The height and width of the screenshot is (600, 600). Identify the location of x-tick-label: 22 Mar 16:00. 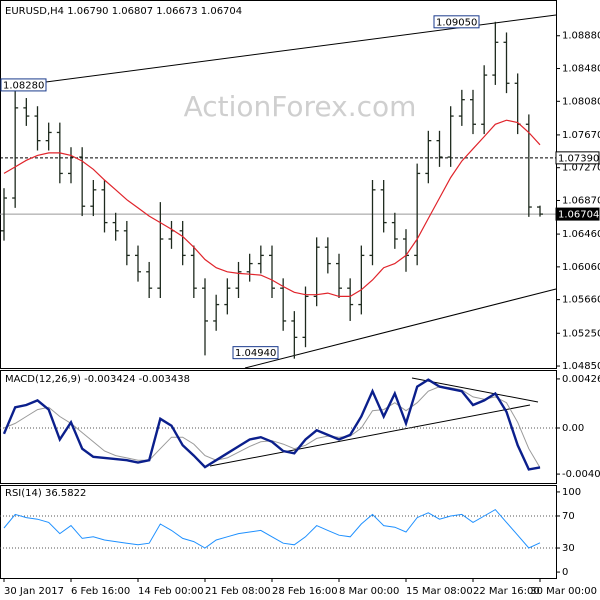
(506, 591).